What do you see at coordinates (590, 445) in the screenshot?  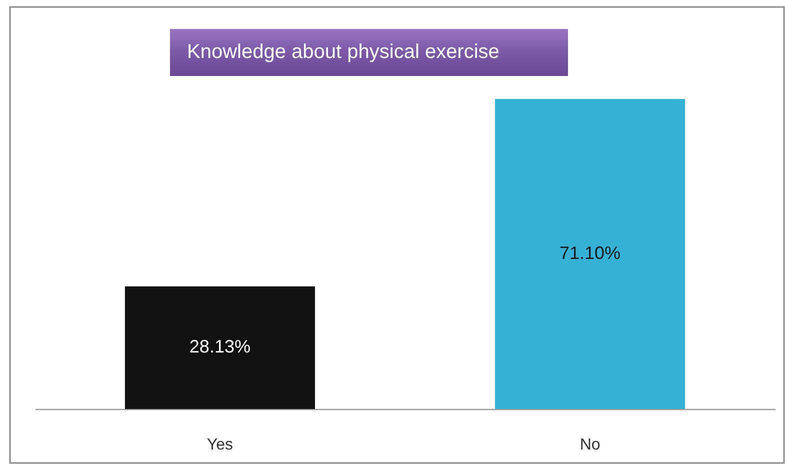 I see `x-tick-label: No` at bounding box center [590, 445].